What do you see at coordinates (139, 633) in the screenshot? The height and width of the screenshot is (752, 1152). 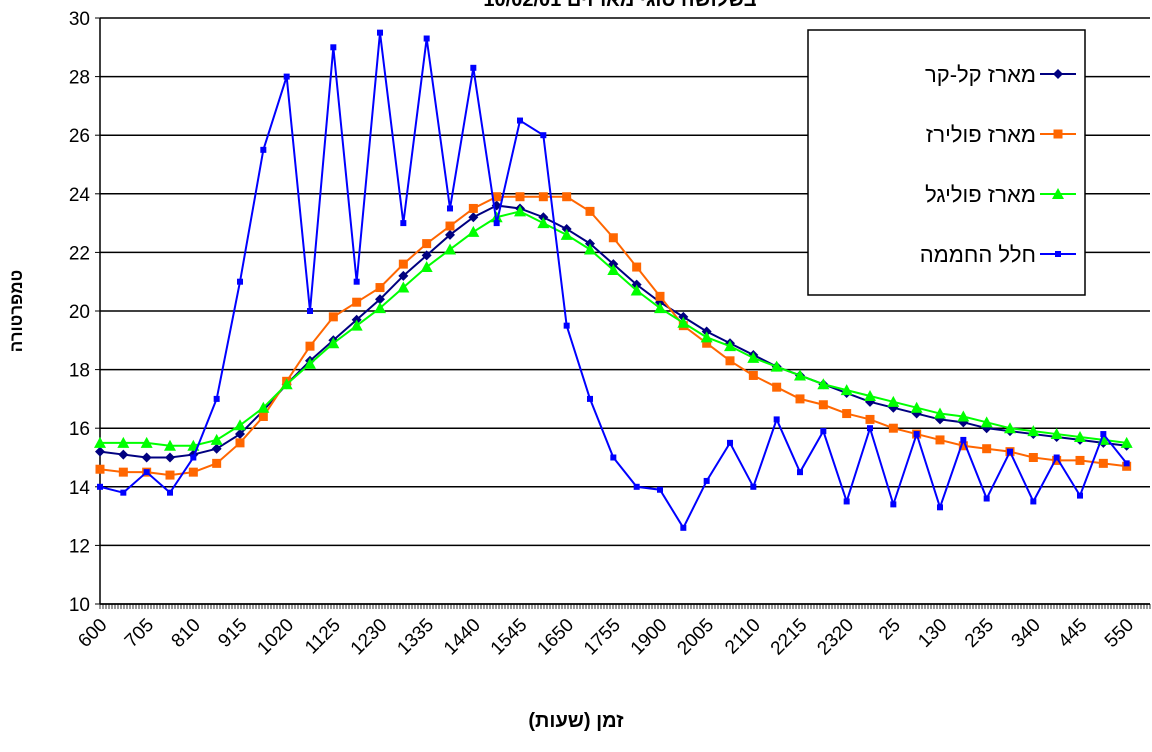 I see `x-tick-label: 705` at bounding box center [139, 633].